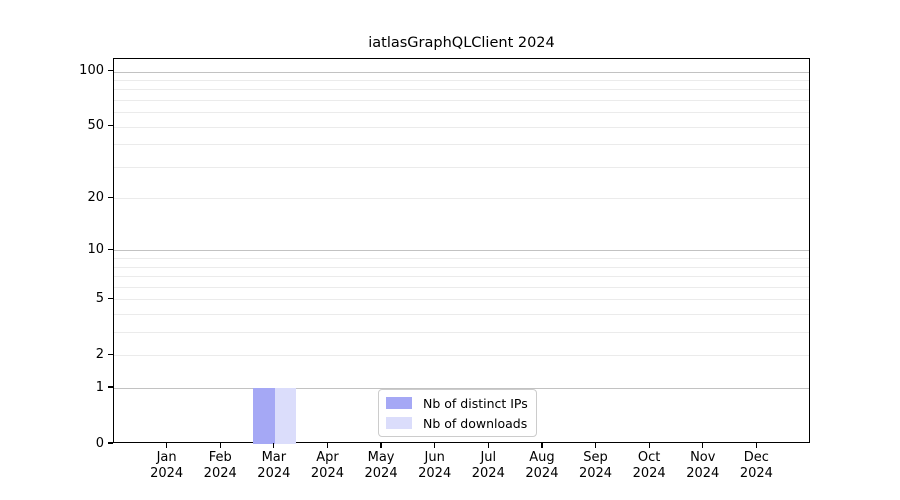  Describe the element at coordinates (274, 465) in the screenshot. I see `x-tick-label: Mar 2024` at that location.